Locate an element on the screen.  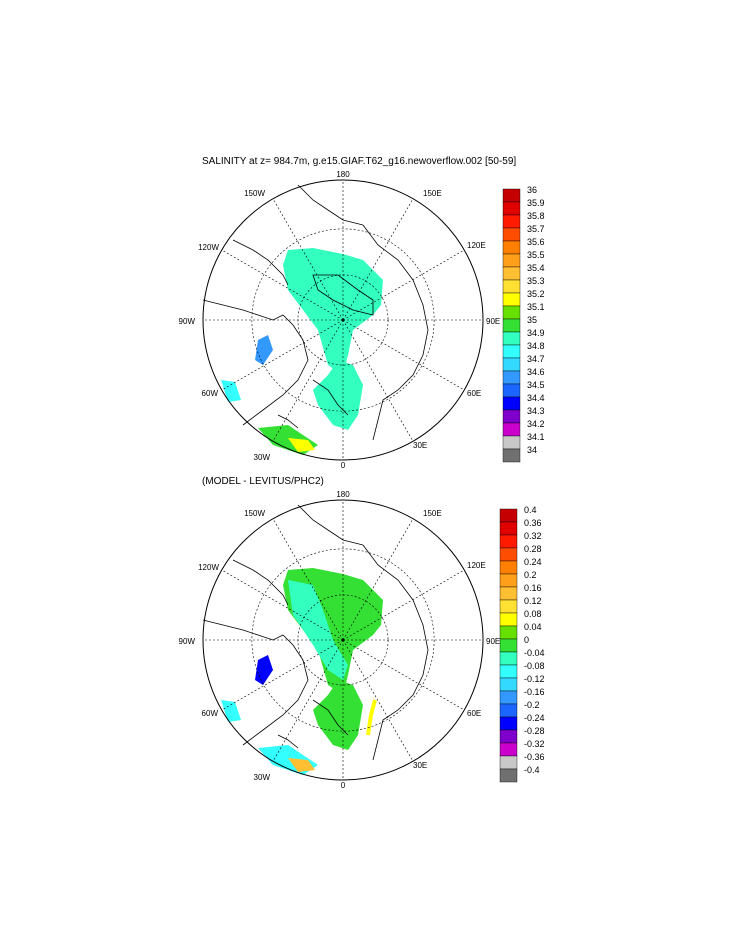
colorbar-label: -0.4 is located at coordinates (532, 770).